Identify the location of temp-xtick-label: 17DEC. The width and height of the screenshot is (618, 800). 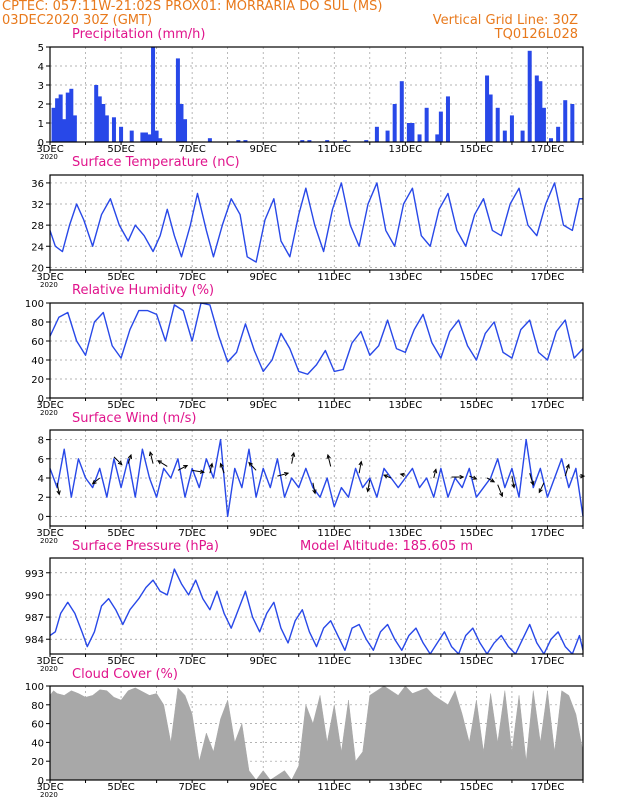
(548, 277).